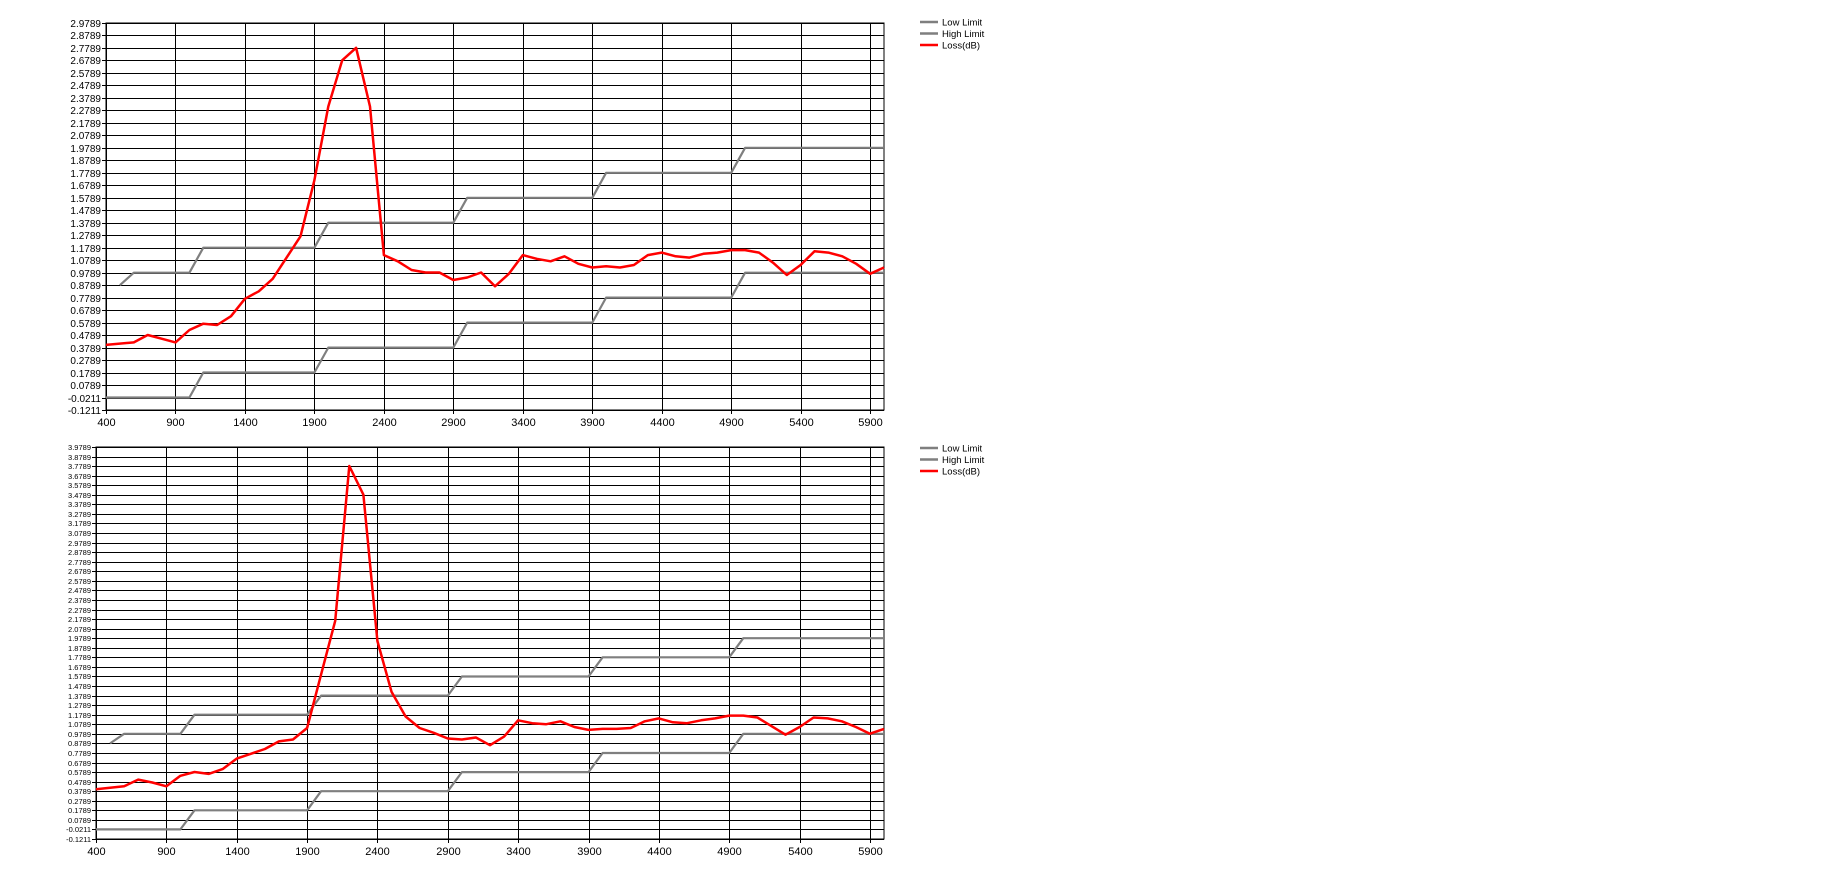 This screenshot has height=870, width=1834. Describe the element at coordinates (501, 216) in the screenshot. I see `series-line-high-limit` at that location.